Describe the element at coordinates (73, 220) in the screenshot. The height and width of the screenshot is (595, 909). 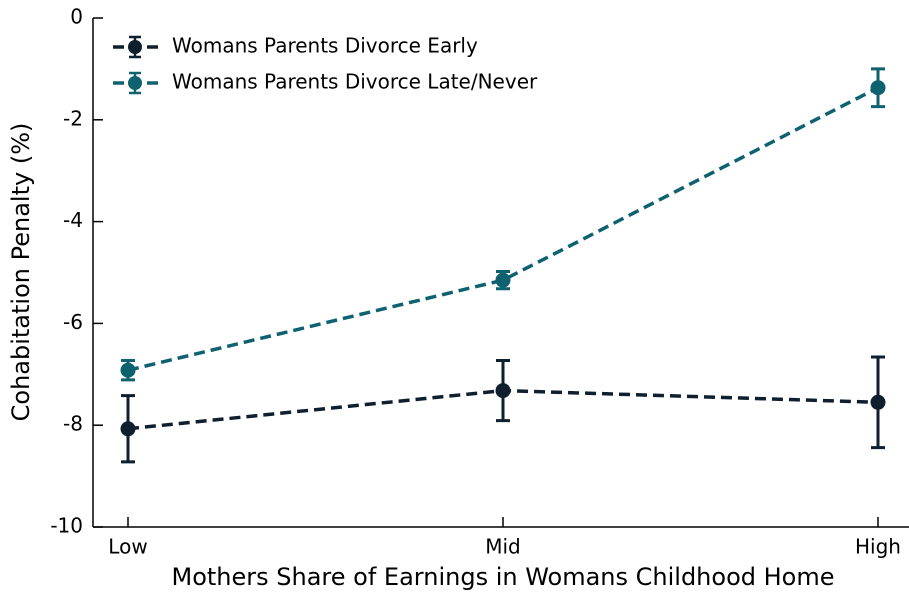
I see `y-tick-label: -4` at that location.